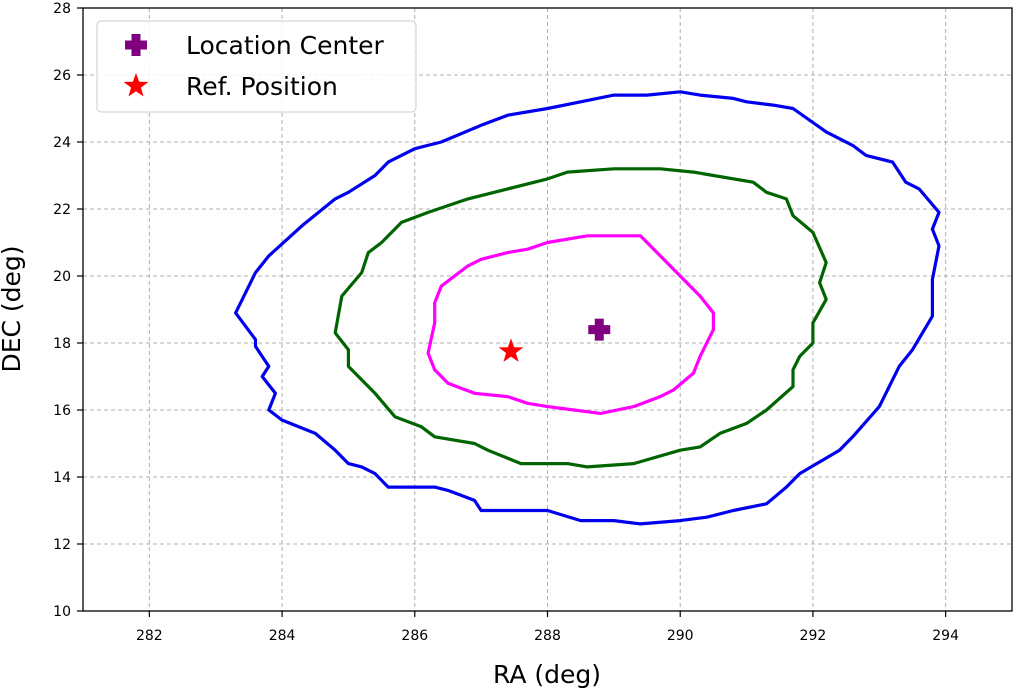  I want to click on y-tick-label: 28, so click(62, 9).